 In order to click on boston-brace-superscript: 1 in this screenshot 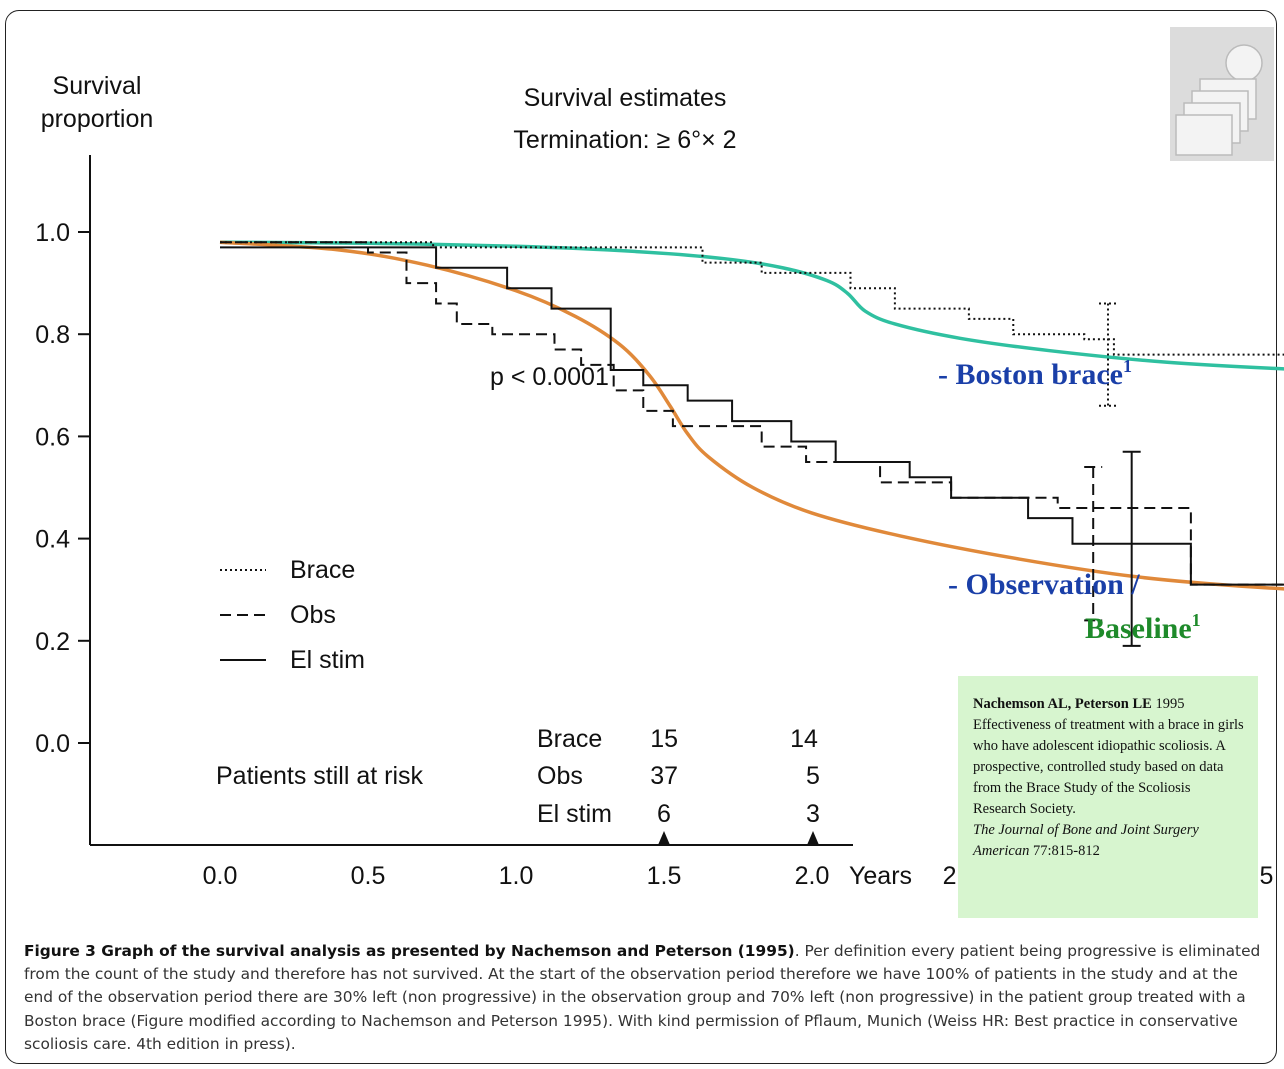, I will do `click(1127, 366)`.